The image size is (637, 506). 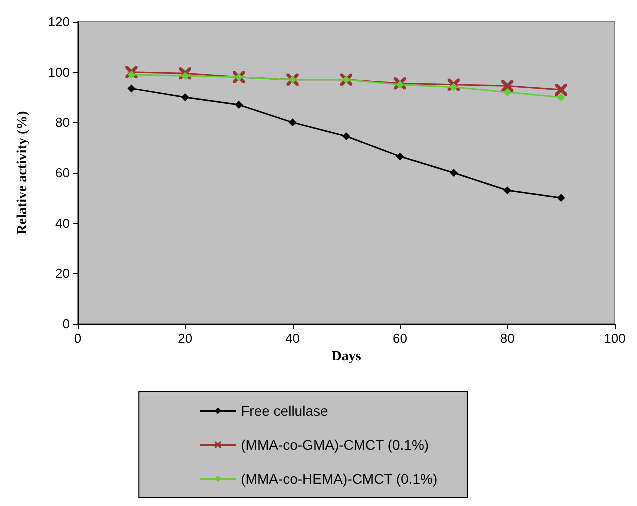 What do you see at coordinates (507, 338) in the screenshot?
I see `x-tick-label: 80` at bounding box center [507, 338].